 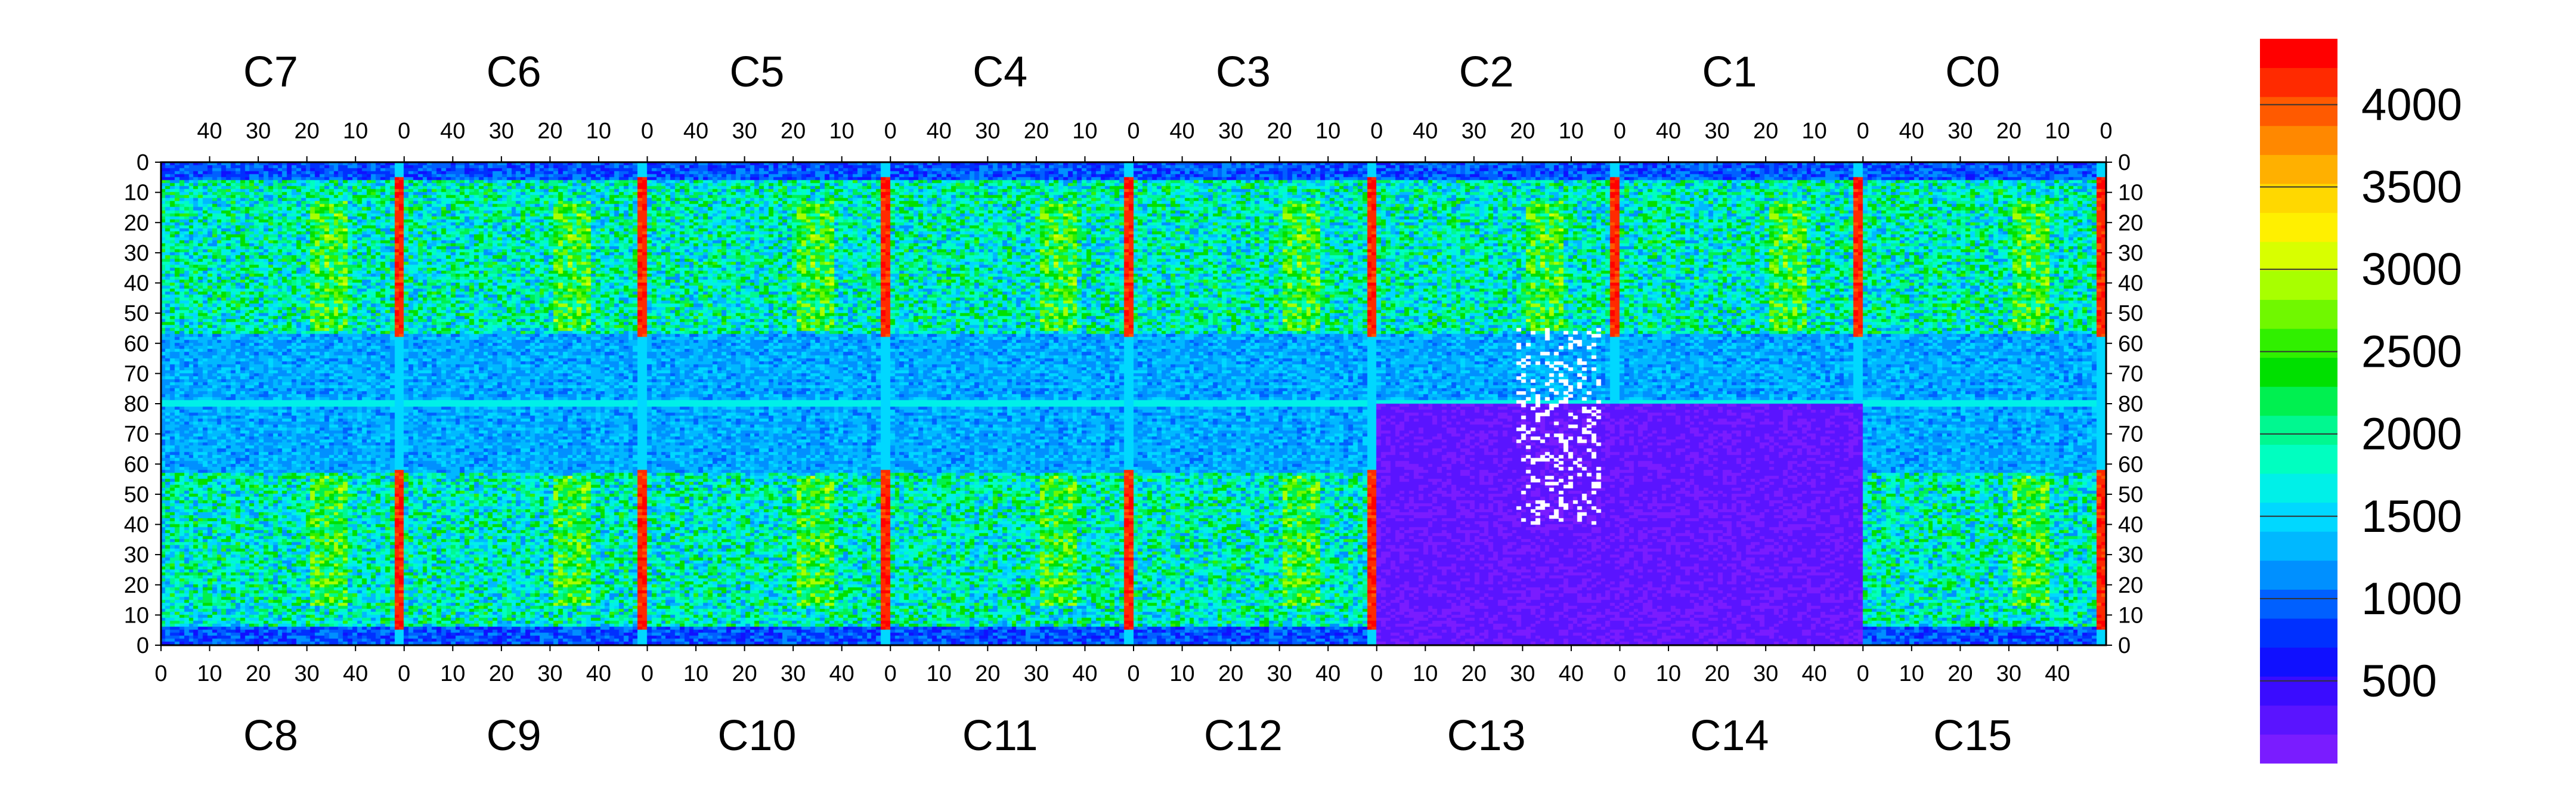 I want to click on chip-label-bottom: C11, so click(x=1000, y=736).